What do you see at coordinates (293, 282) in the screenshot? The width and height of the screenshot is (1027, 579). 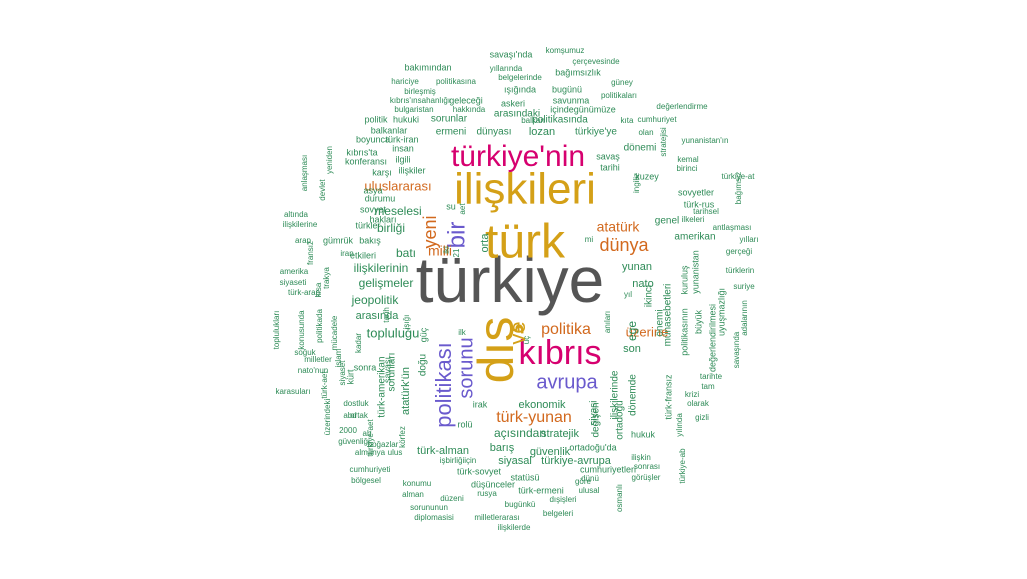 I see `cloud-word: siyaseti` at bounding box center [293, 282].